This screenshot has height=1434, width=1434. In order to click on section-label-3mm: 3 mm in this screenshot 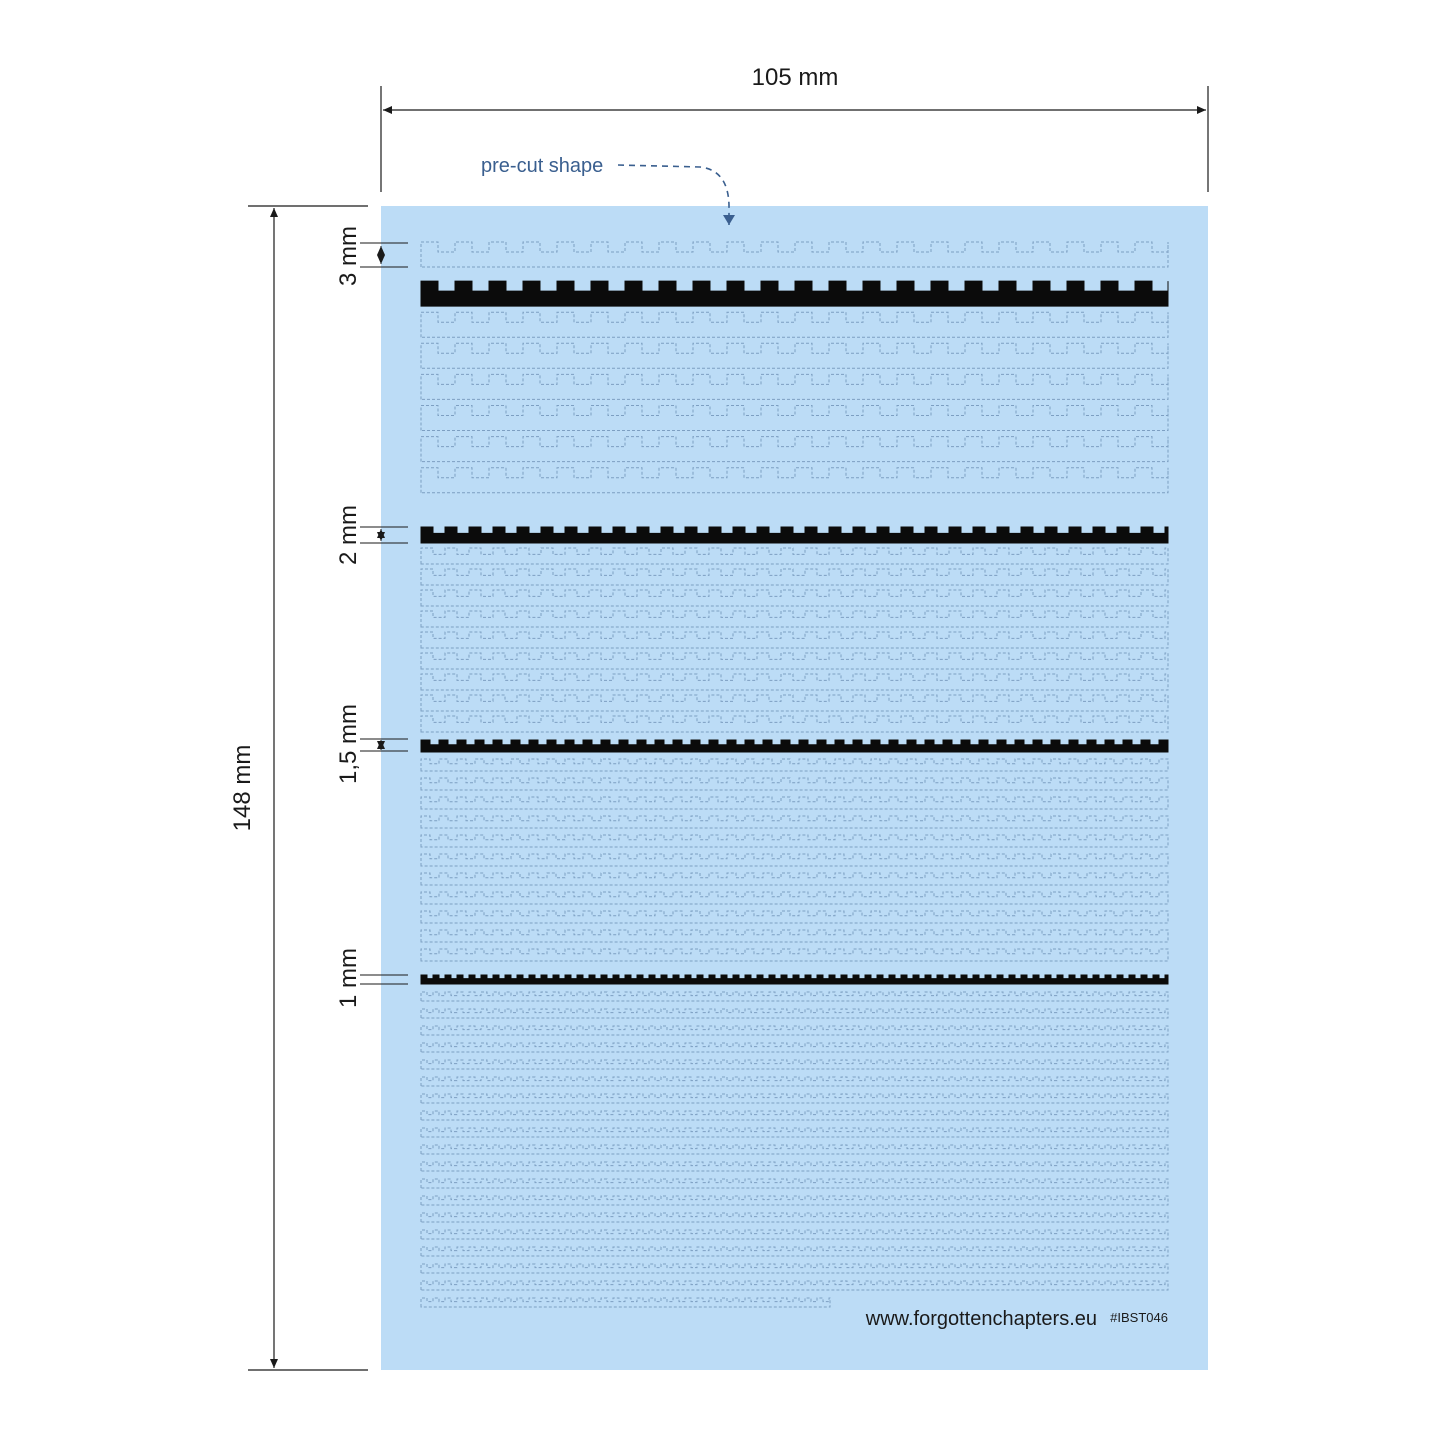, I will do `click(348, 256)`.